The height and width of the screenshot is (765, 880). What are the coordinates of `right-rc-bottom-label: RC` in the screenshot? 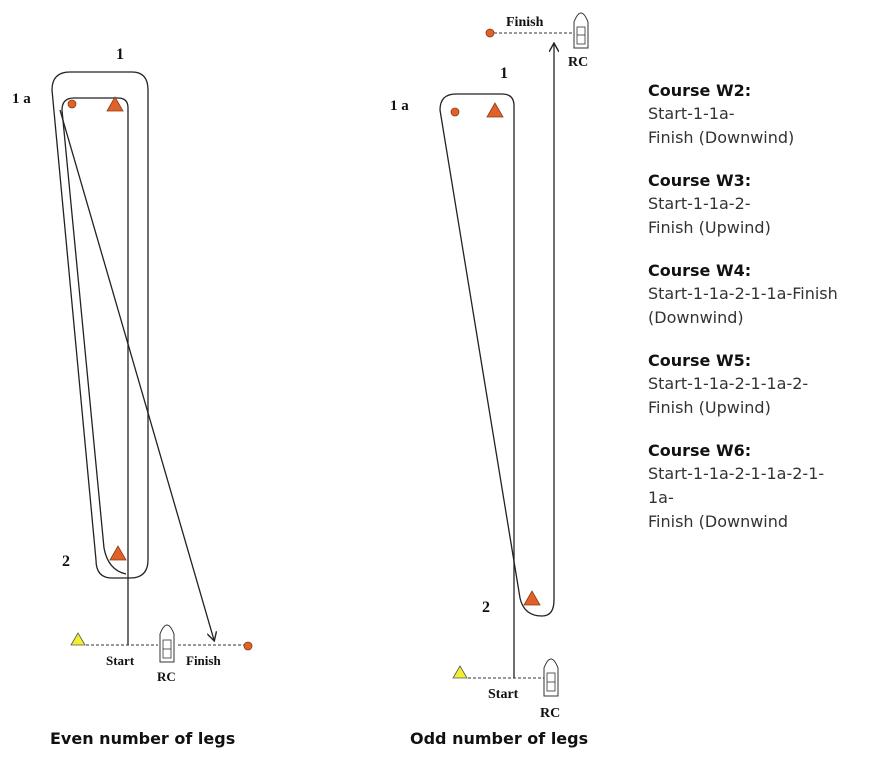 It's located at (550, 713).